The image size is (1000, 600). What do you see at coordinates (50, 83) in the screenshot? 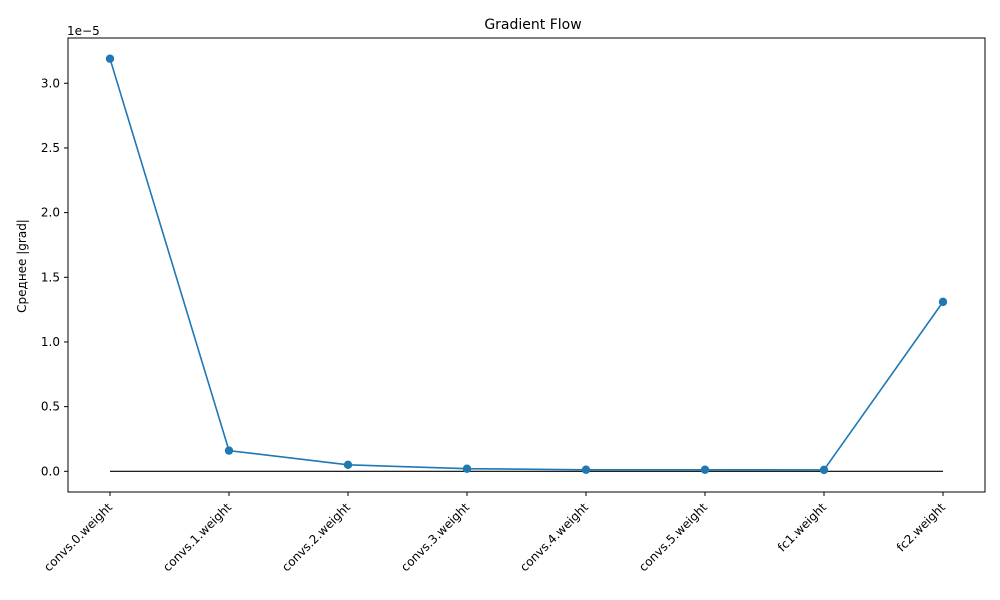
I see `y-tick-label-6: 3.0` at bounding box center [50, 83].